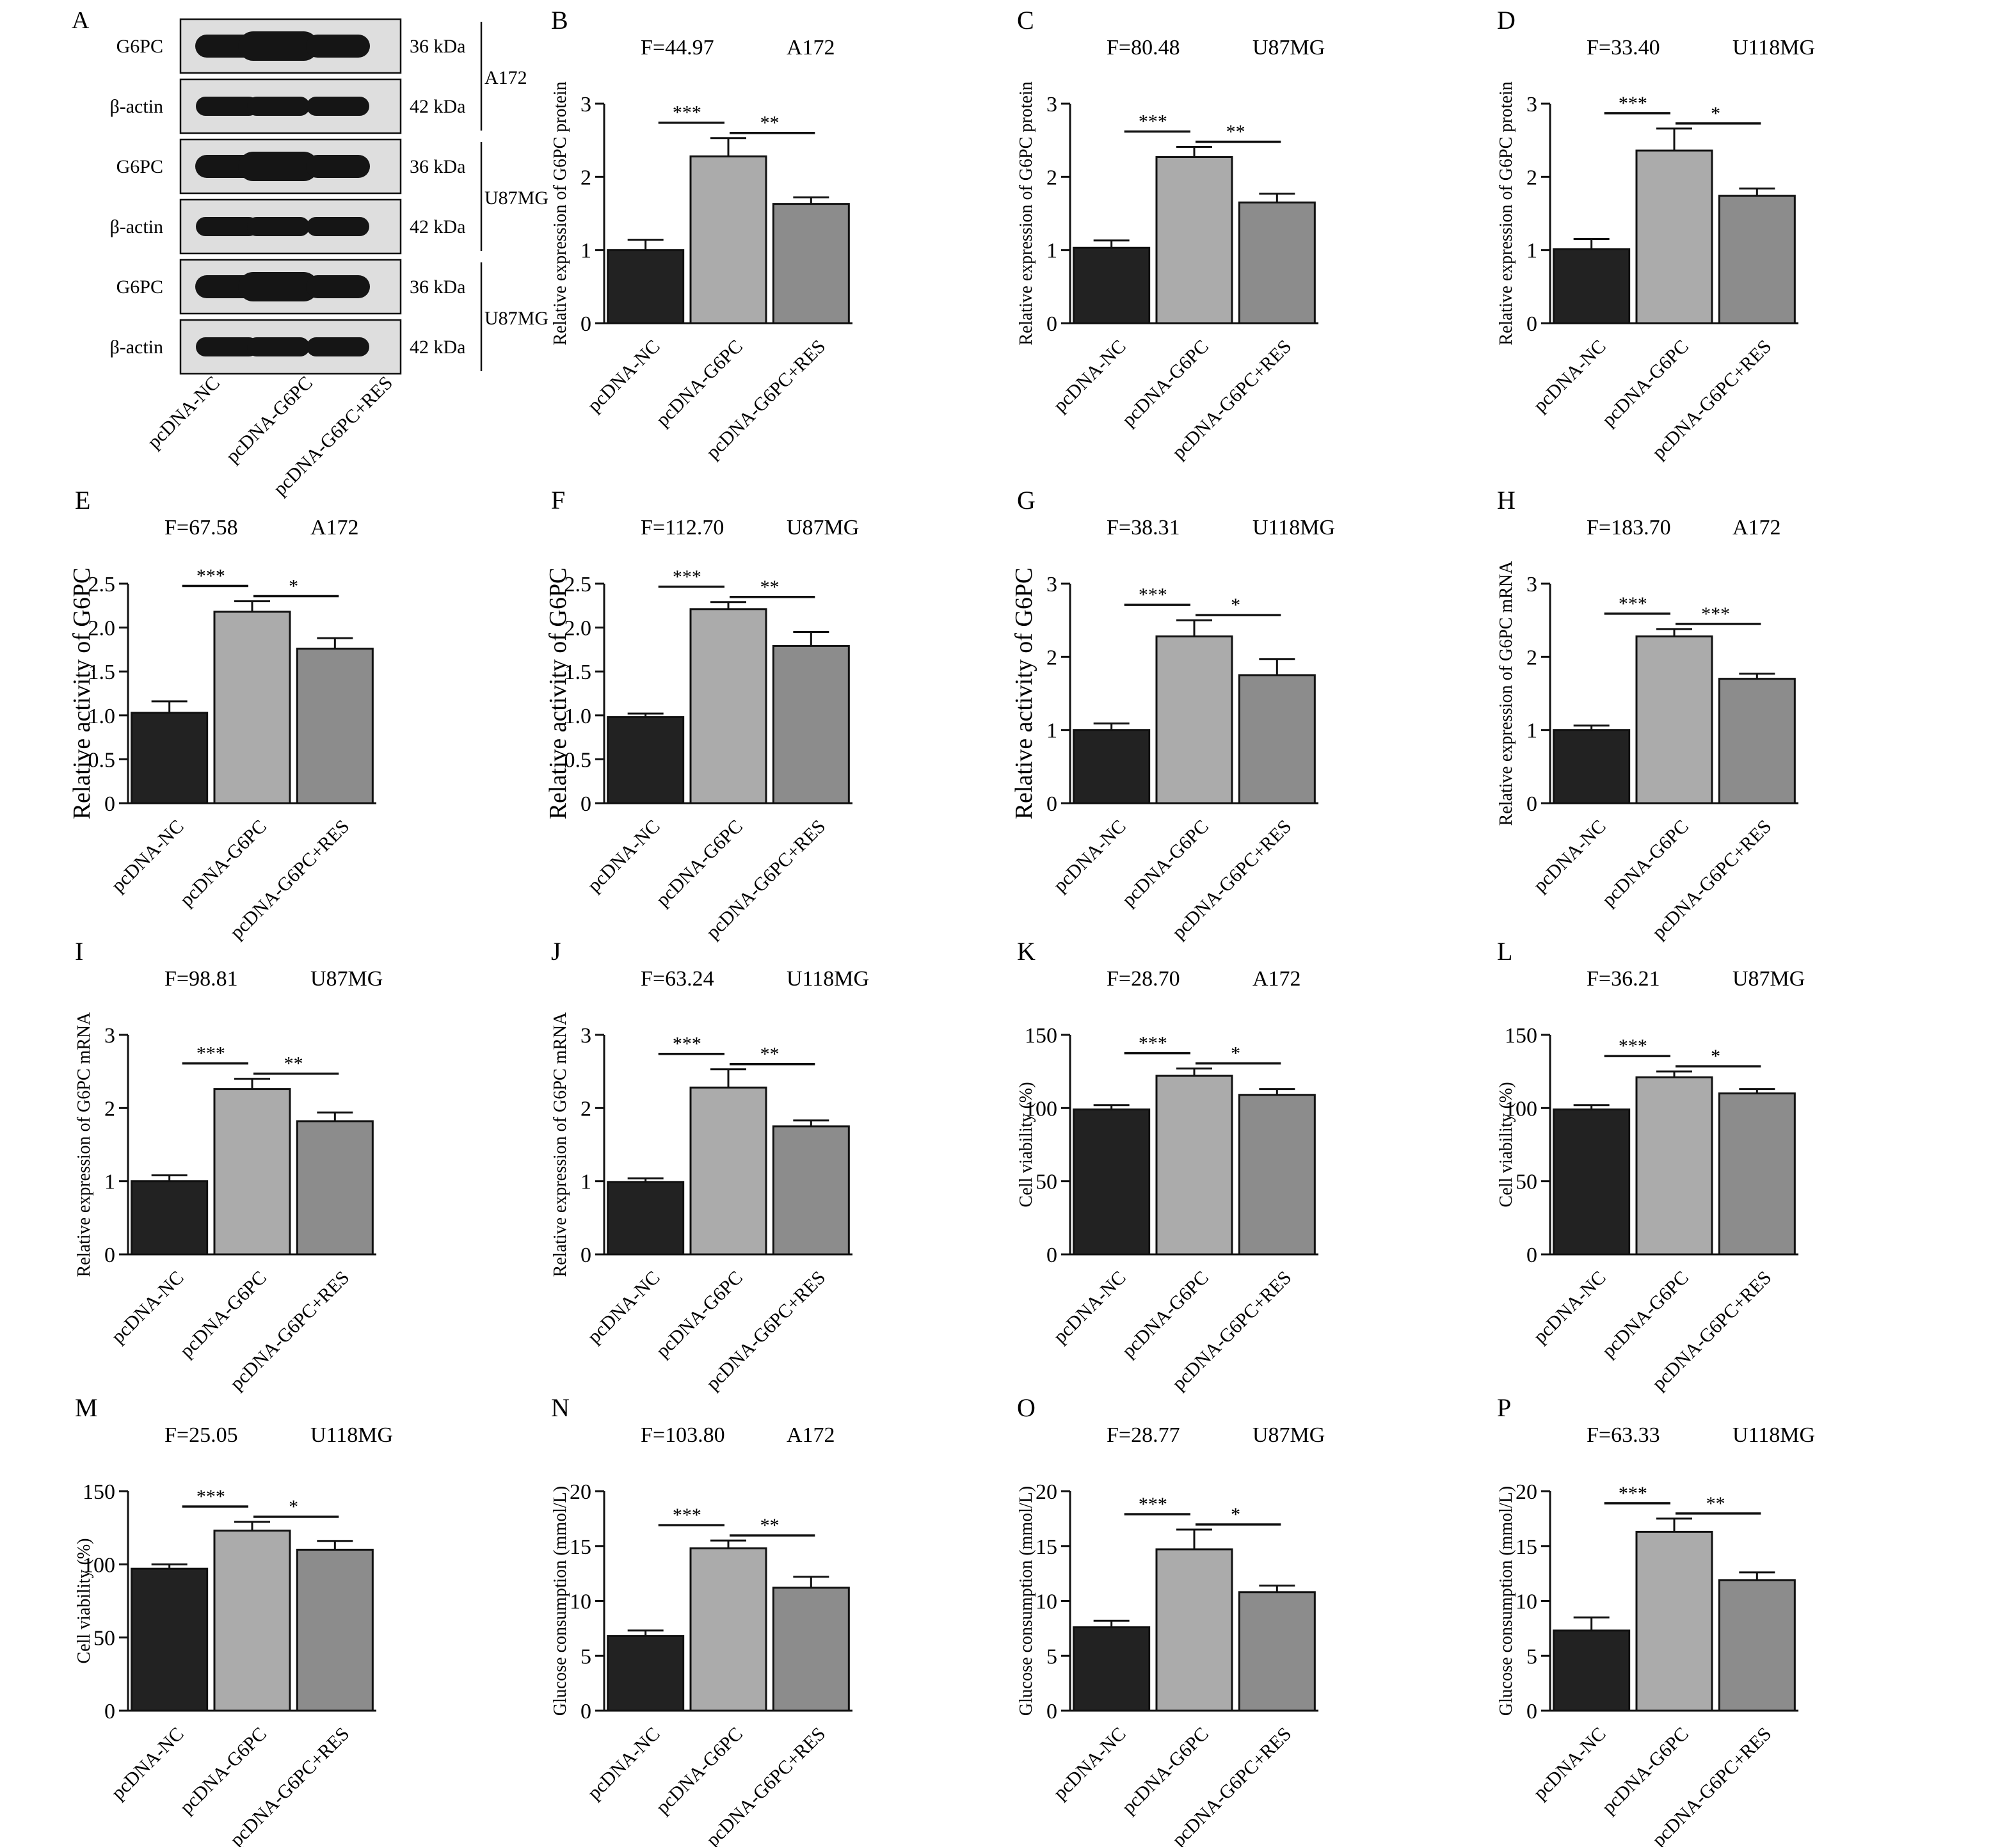 This screenshot has width=2016, height=1847. I want to click on f-statistic: F=103.80, so click(683, 1435).